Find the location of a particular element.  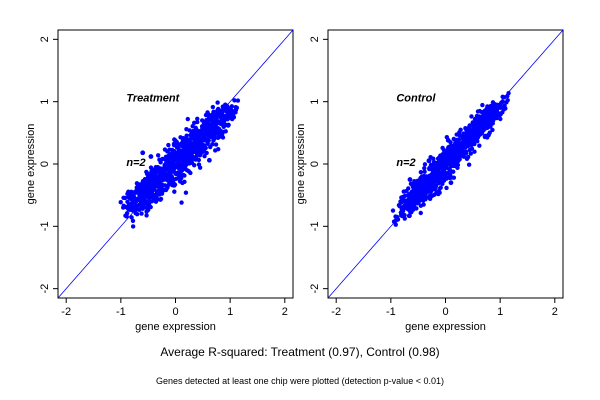

y-axis-label: gene expression is located at coordinates (301, 164).